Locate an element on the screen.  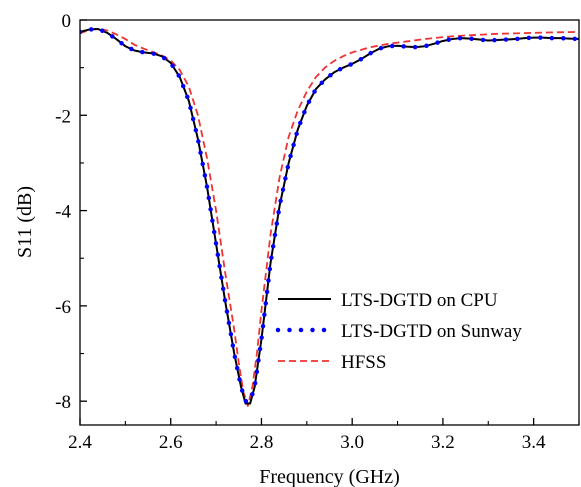
y-tick-label: 0 is located at coordinates (67, 21).